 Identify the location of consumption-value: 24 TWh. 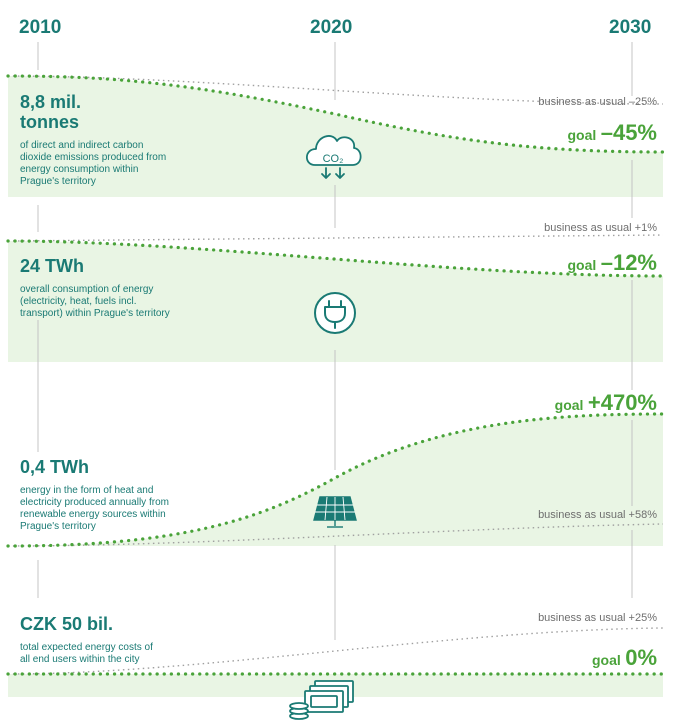
(52, 266).